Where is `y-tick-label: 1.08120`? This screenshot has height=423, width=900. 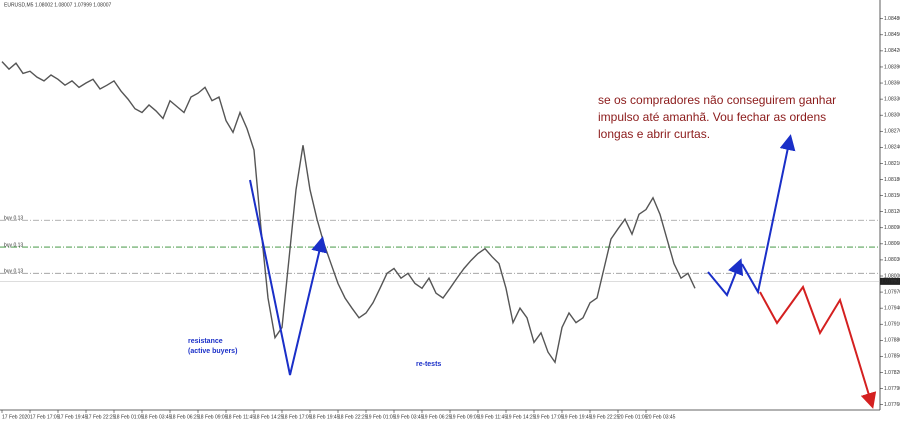
y-tick-label: 1.08120 is located at coordinates (892, 212).